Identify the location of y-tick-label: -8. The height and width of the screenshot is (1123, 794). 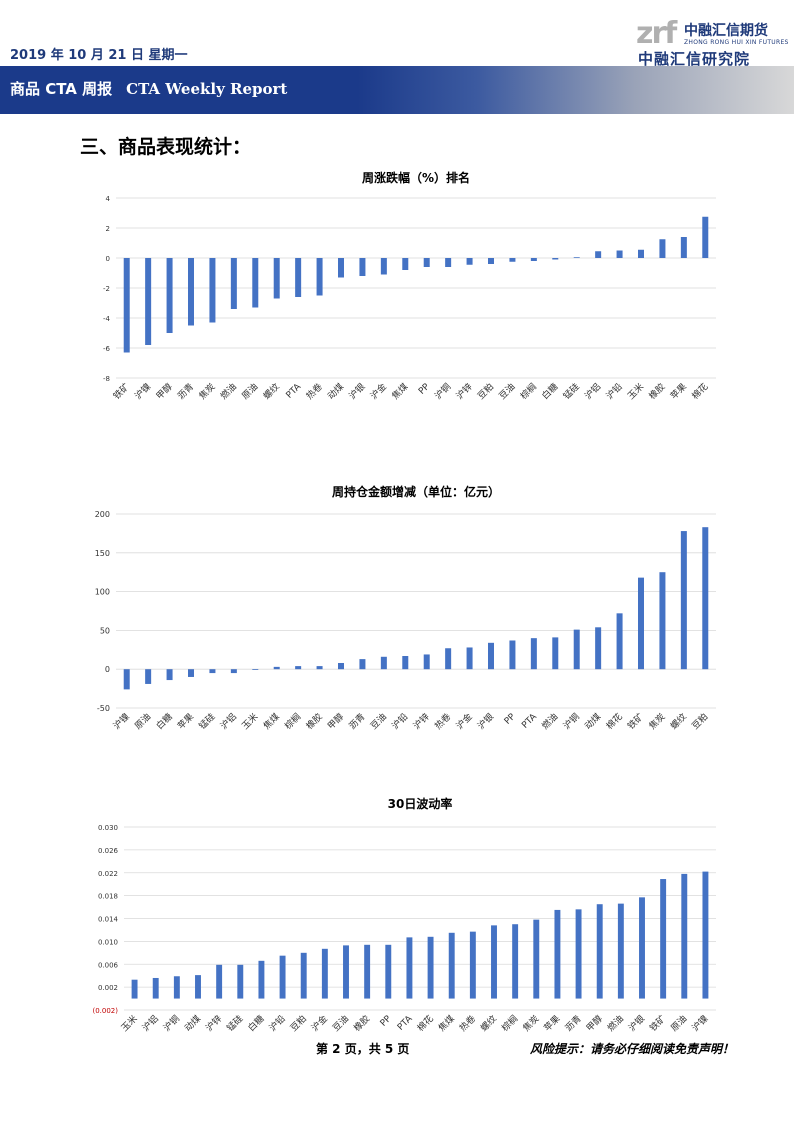
(106, 379).